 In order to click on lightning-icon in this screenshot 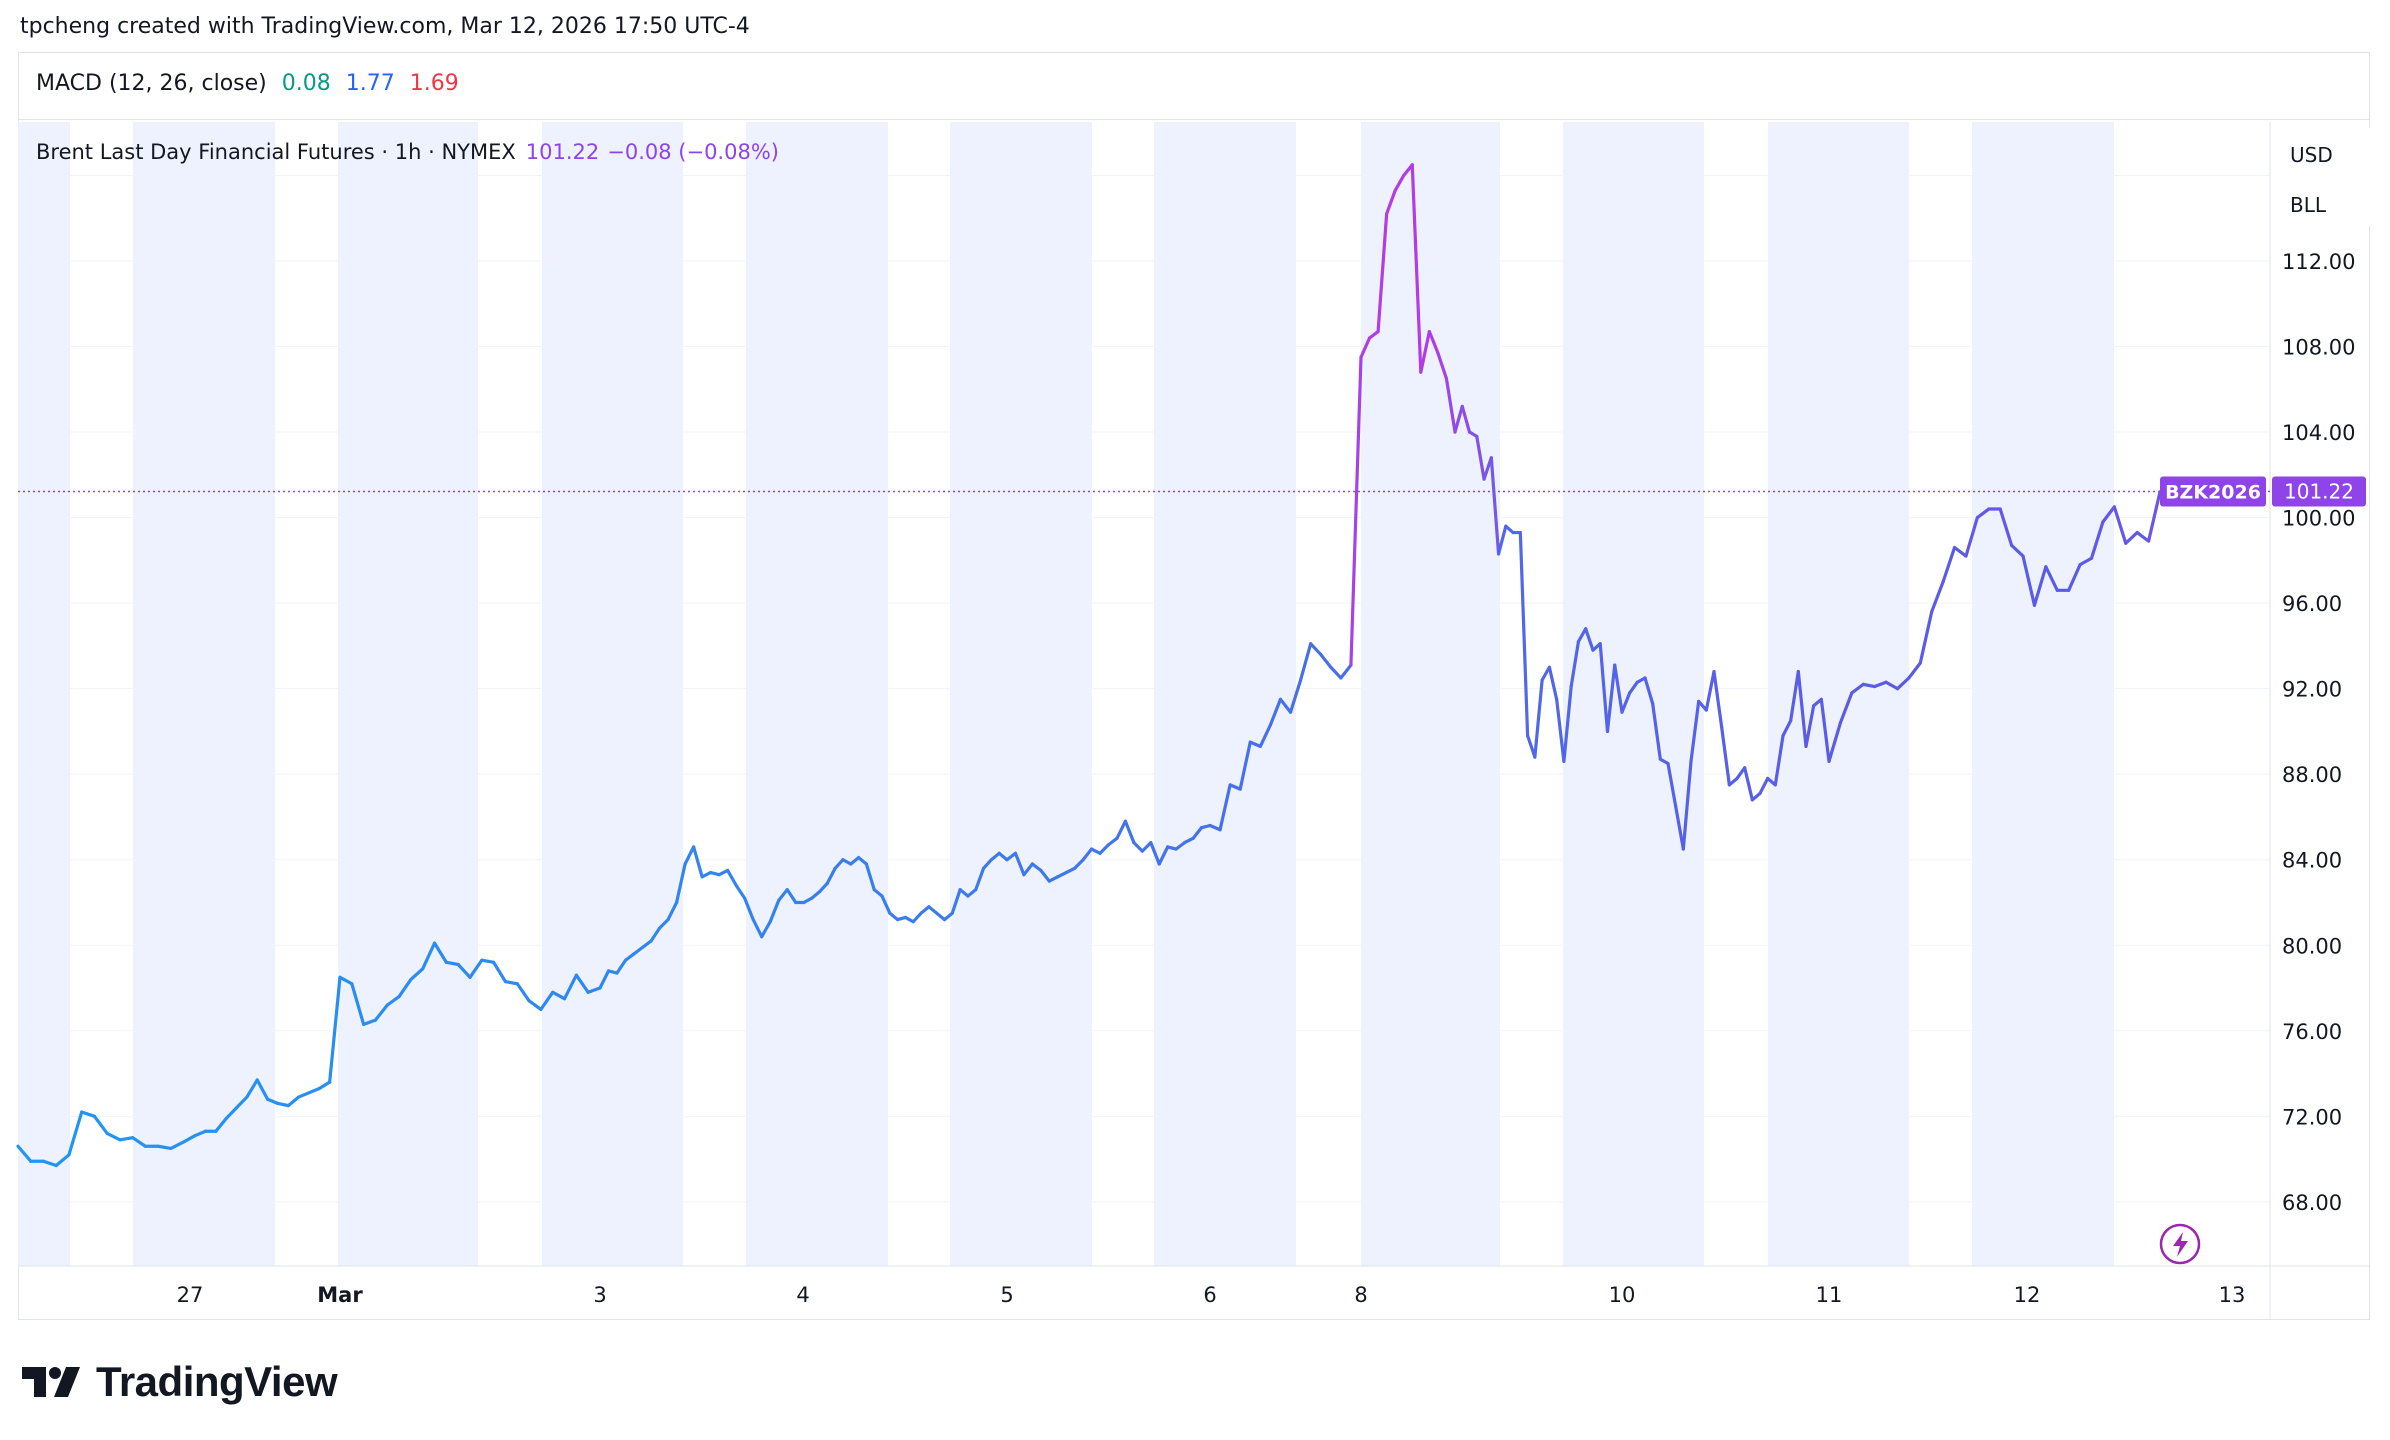, I will do `click(2180, 1244)`.